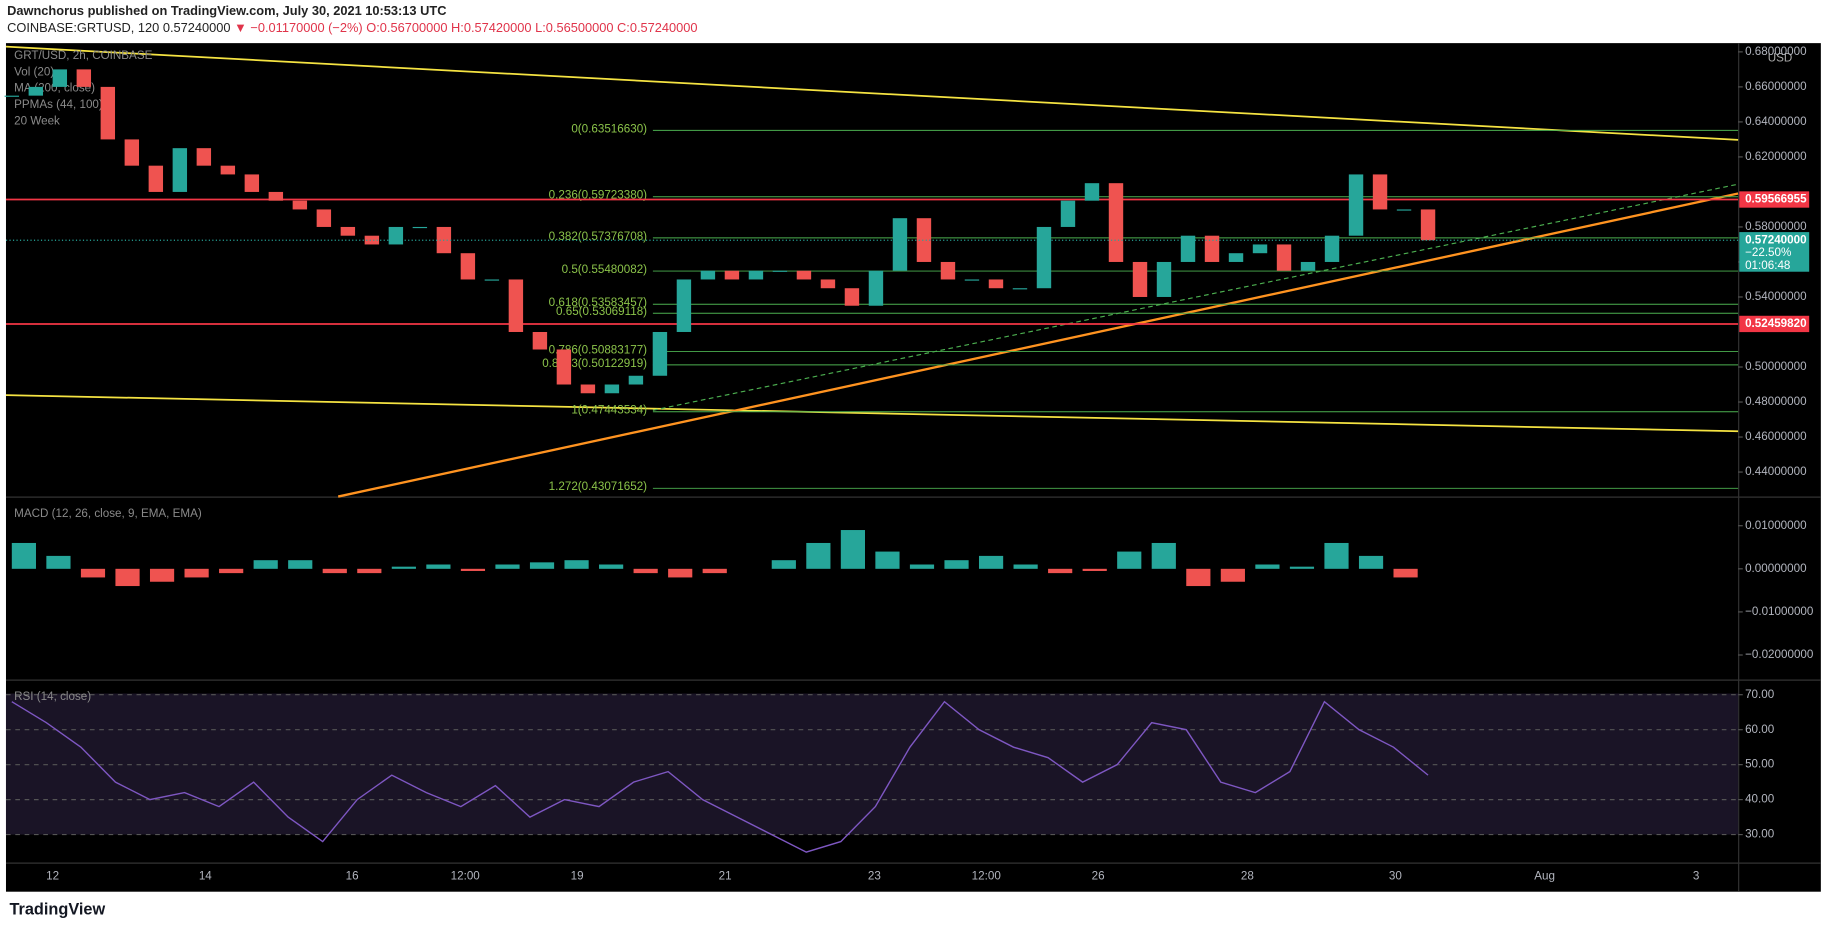 The height and width of the screenshot is (934, 1828). I want to click on y-tick-label: 50.00, so click(1760, 764).